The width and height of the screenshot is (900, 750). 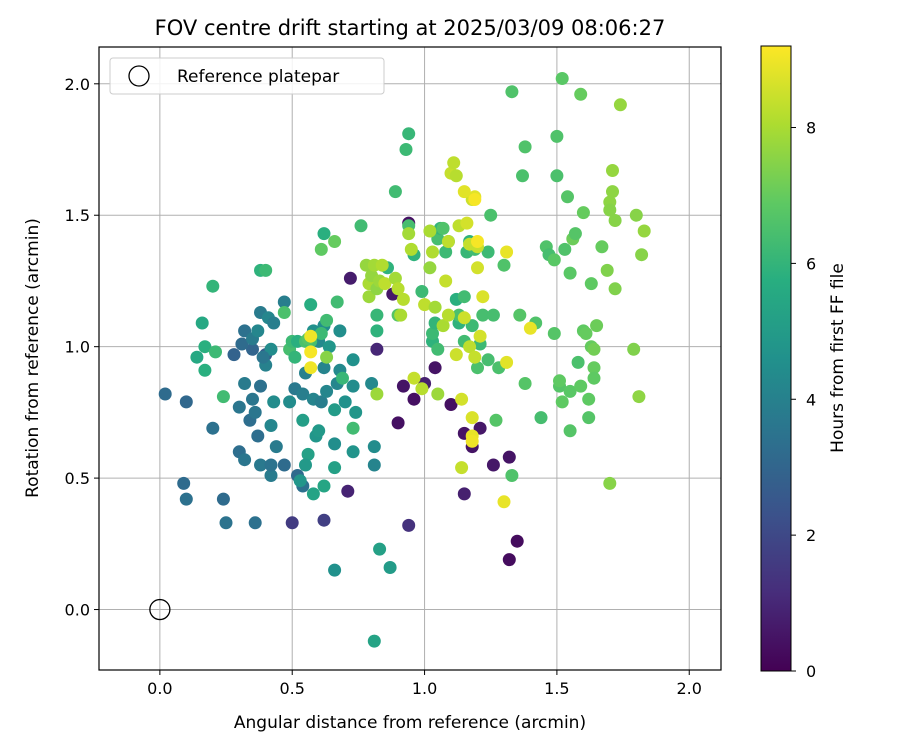 What do you see at coordinates (811, 671) in the screenshot?
I see `colorbar-tick-label: 0` at bounding box center [811, 671].